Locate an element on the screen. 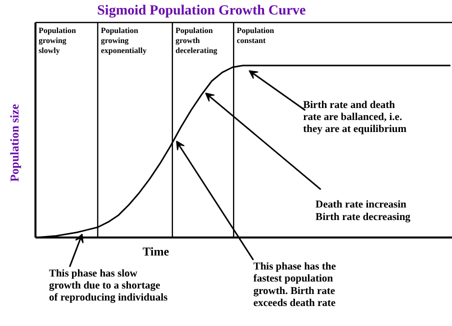 The width and height of the screenshot is (452, 326). x-axis-title: Time is located at coordinates (156, 251).